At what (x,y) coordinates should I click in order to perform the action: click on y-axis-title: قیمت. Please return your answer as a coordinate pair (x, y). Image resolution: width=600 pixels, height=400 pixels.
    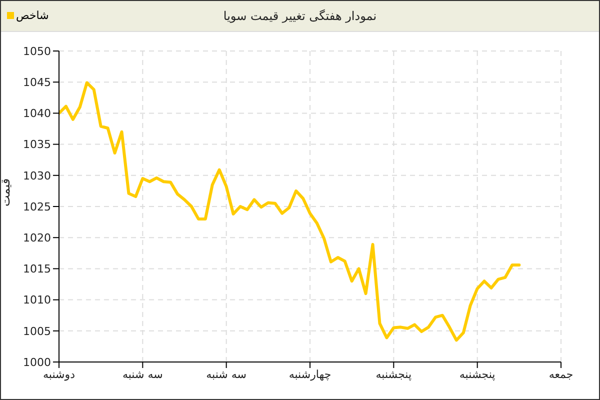
    Looking at the image, I should click on (6, 192).